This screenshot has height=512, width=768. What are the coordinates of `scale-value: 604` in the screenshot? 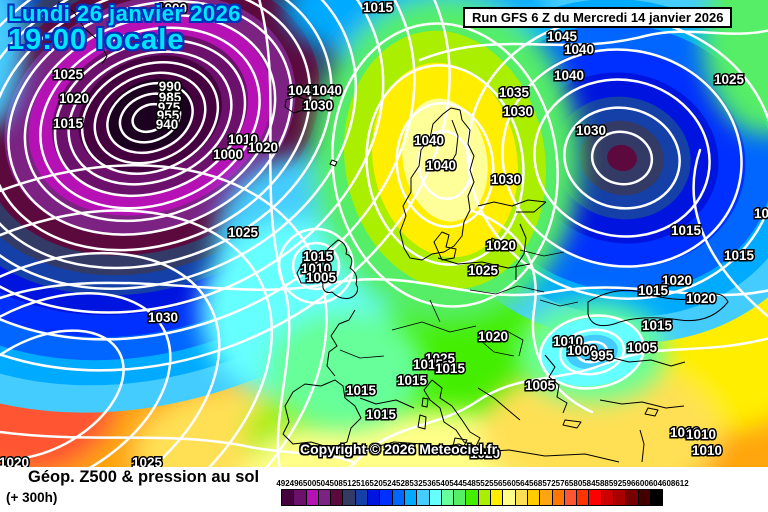 It's located at (655, 483).